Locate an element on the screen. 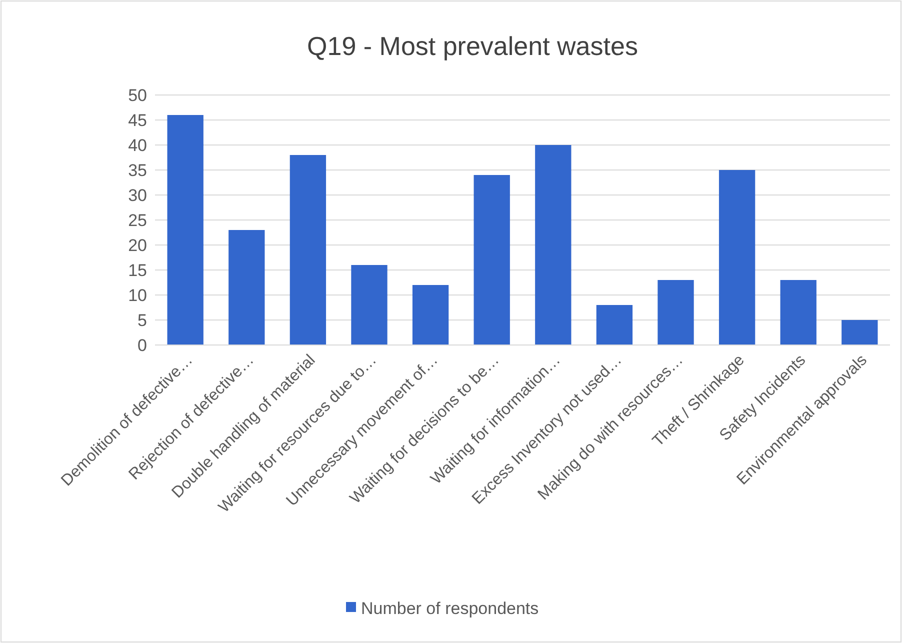  y-tick-label: 30 is located at coordinates (137, 195).